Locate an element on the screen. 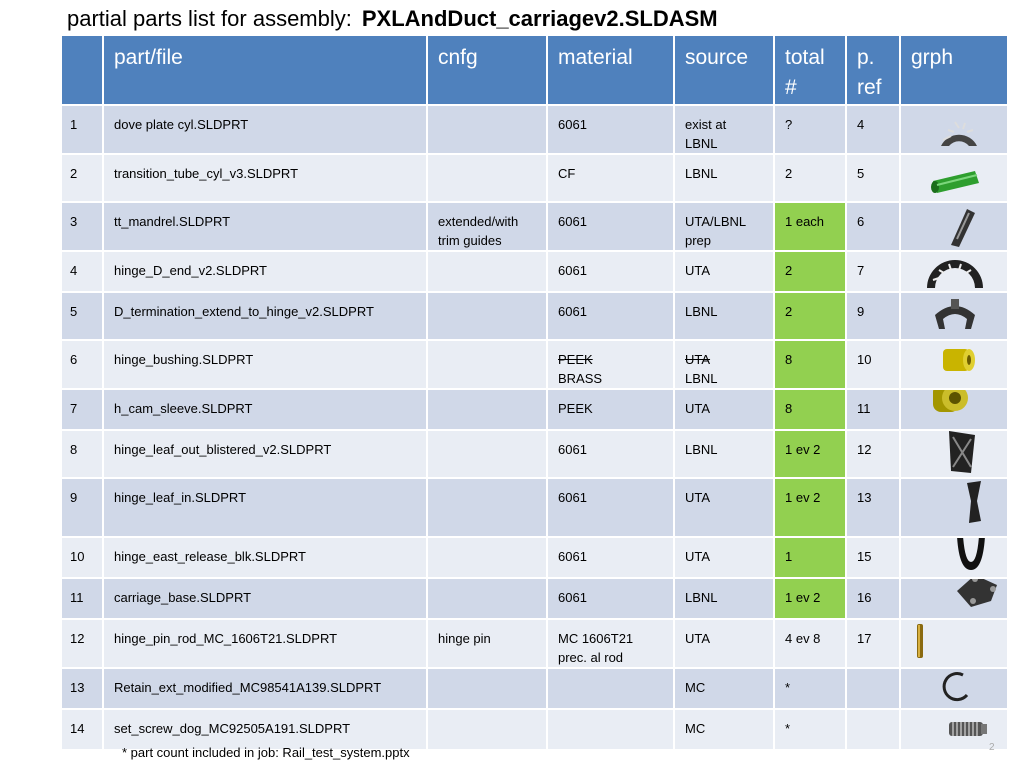 The width and height of the screenshot is (1024, 768). cell-num: 13 is located at coordinates (82, 688).